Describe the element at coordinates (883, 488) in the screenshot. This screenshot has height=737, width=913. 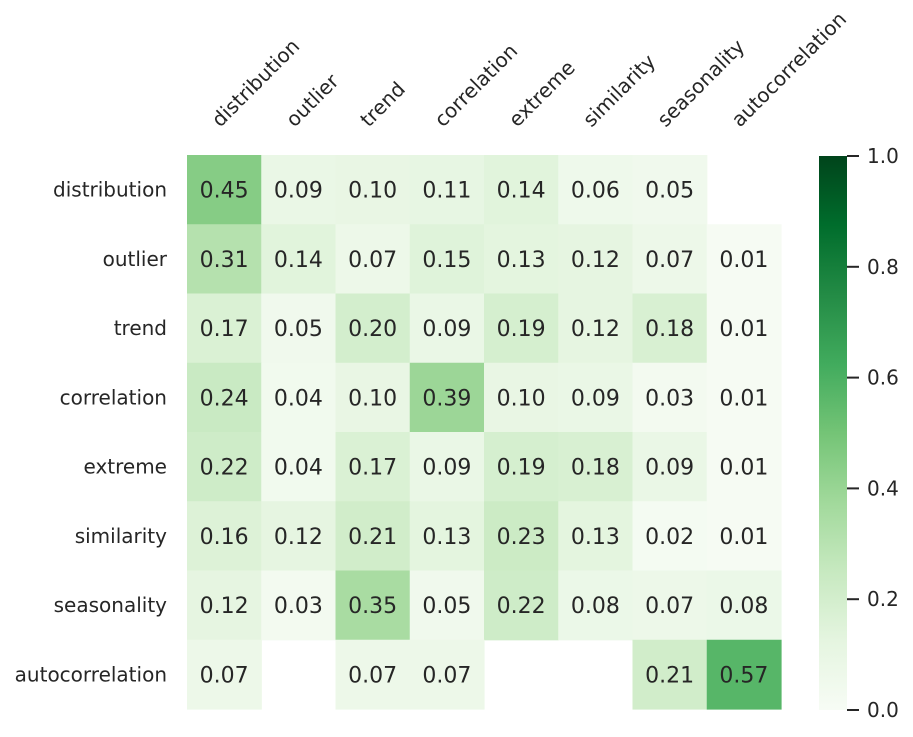
I see `colorbar-tick-label: 0.4` at that location.